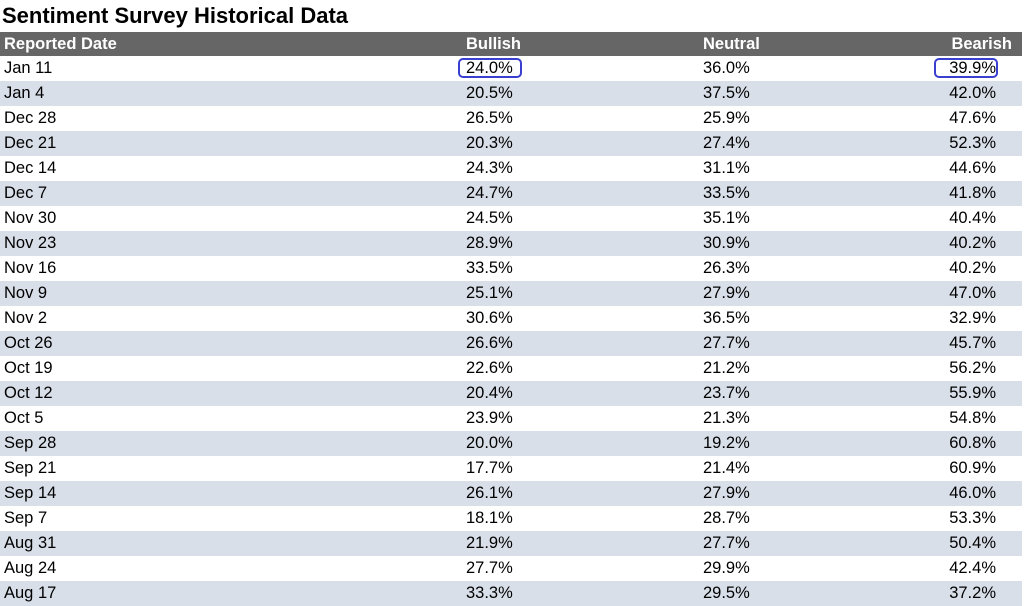  I want to click on cell-neutral: 19.2%, so click(726, 443).